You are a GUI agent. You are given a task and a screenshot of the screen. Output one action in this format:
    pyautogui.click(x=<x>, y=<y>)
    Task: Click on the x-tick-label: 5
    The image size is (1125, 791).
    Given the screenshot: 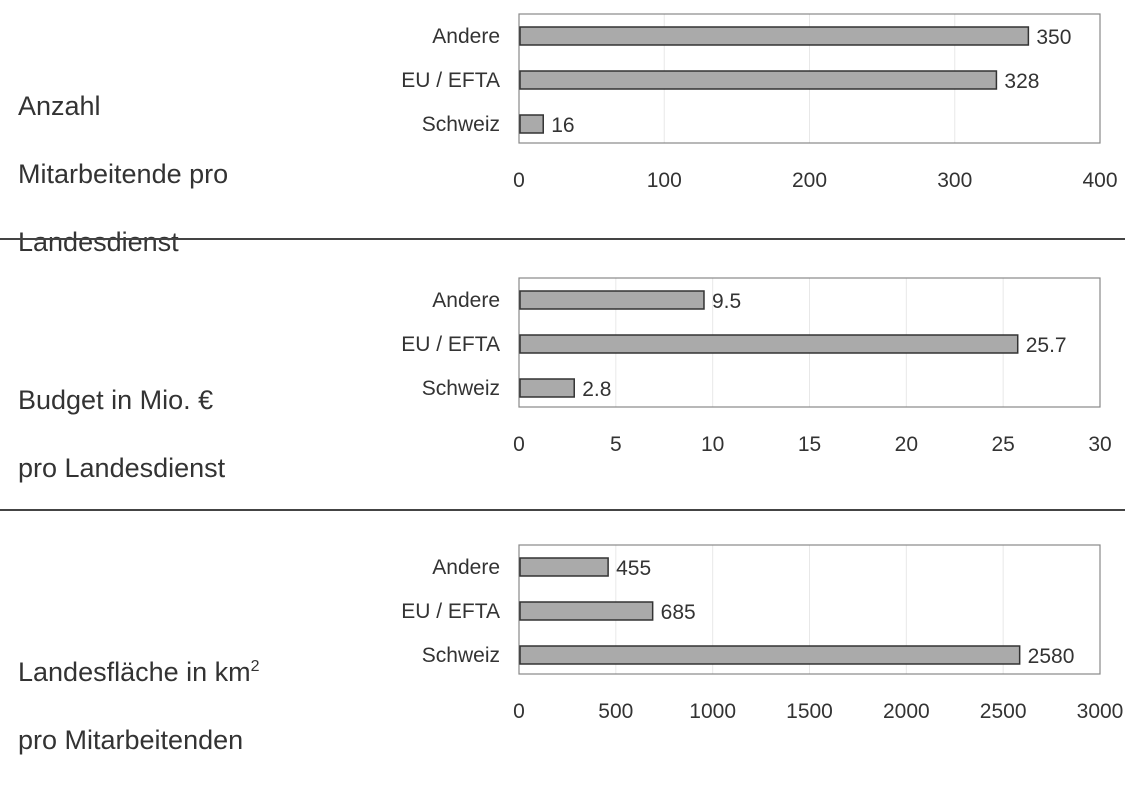 What is the action you would take?
    pyautogui.click(x=616, y=444)
    